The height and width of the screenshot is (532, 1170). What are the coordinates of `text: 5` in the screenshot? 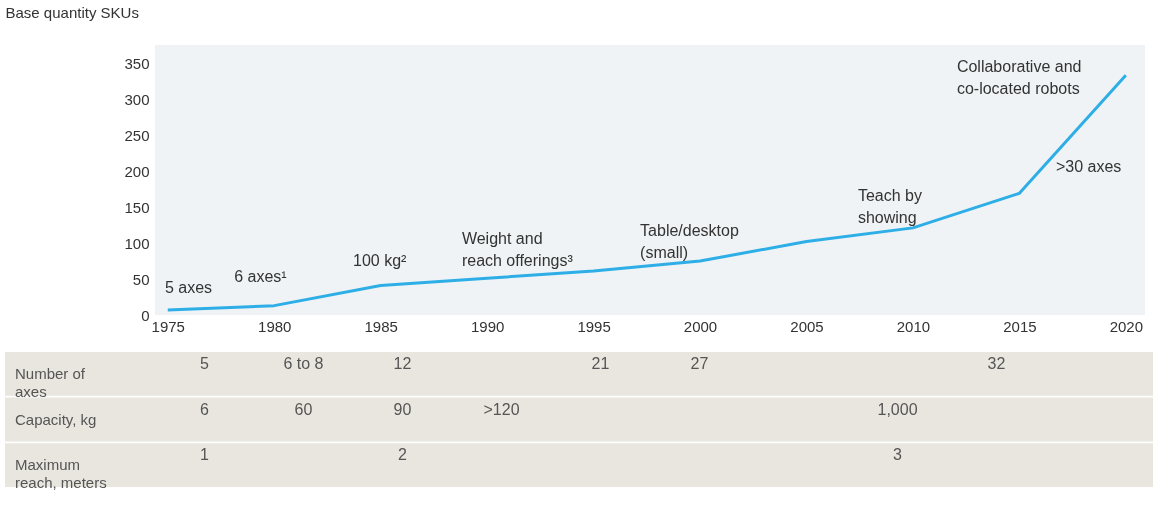 It's located at (204, 363).